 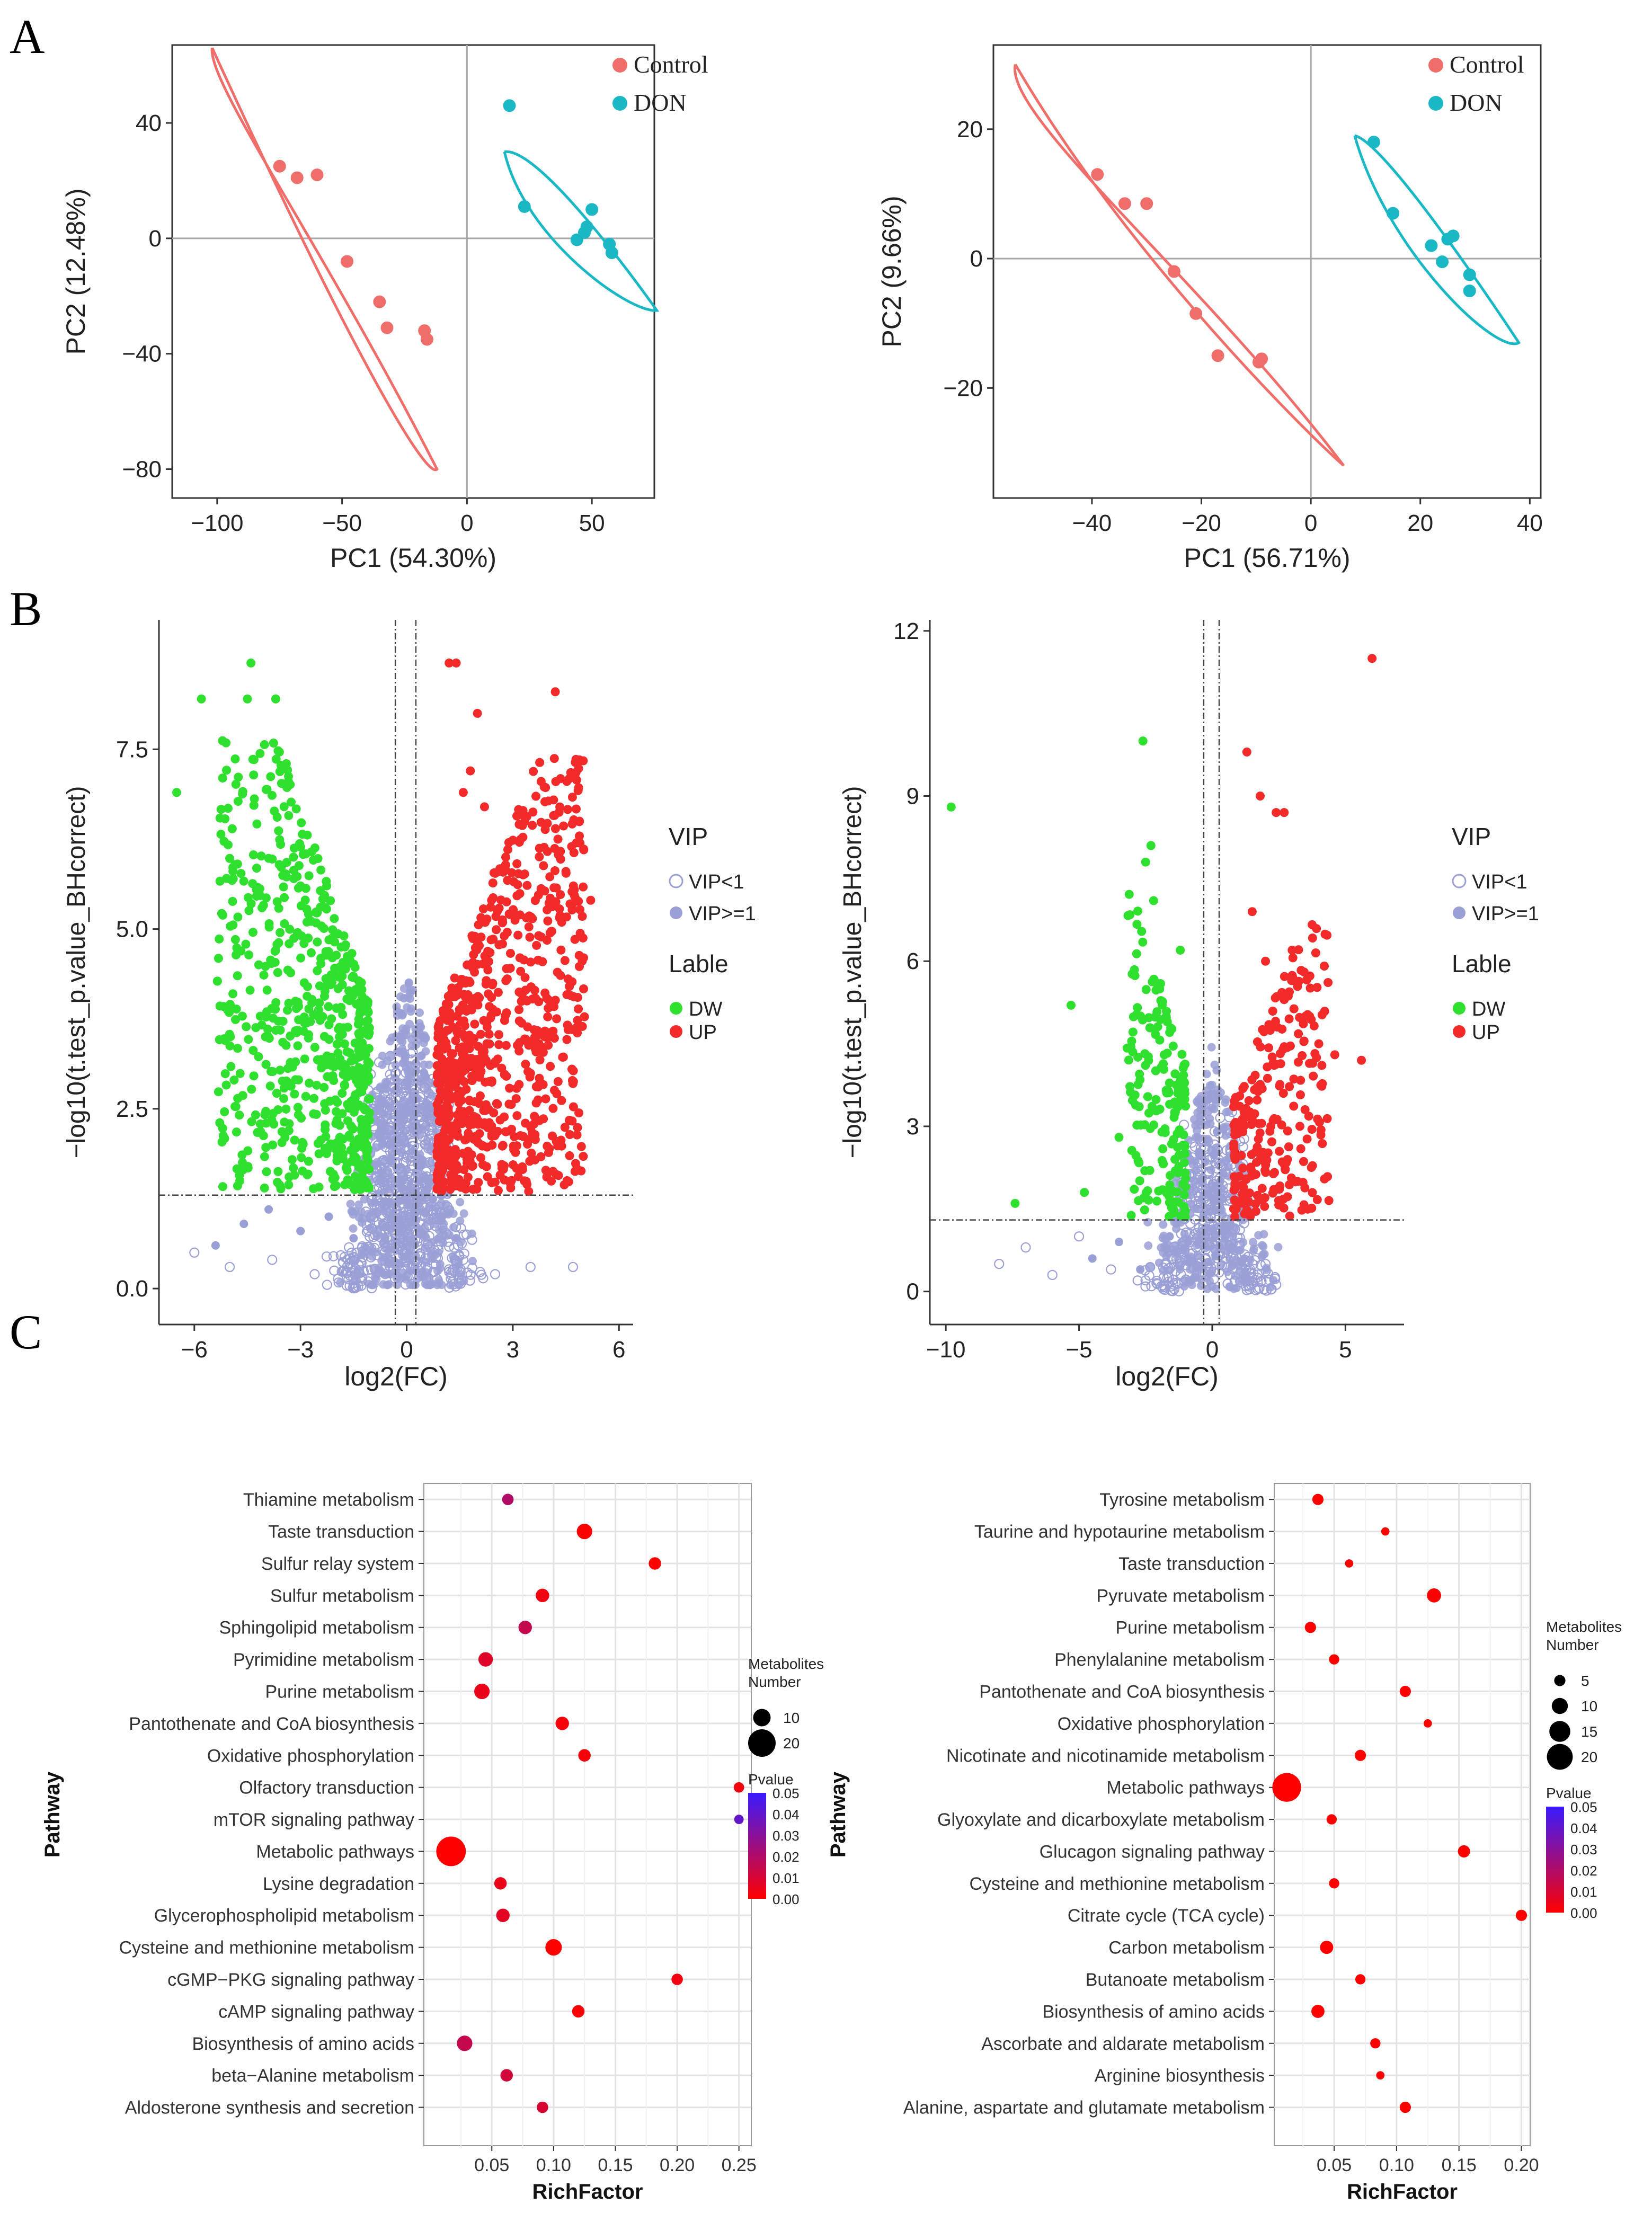 What do you see at coordinates (269, 2108) in the screenshot?
I see `pathway-label: Aldosterone synthesis and secretion` at bounding box center [269, 2108].